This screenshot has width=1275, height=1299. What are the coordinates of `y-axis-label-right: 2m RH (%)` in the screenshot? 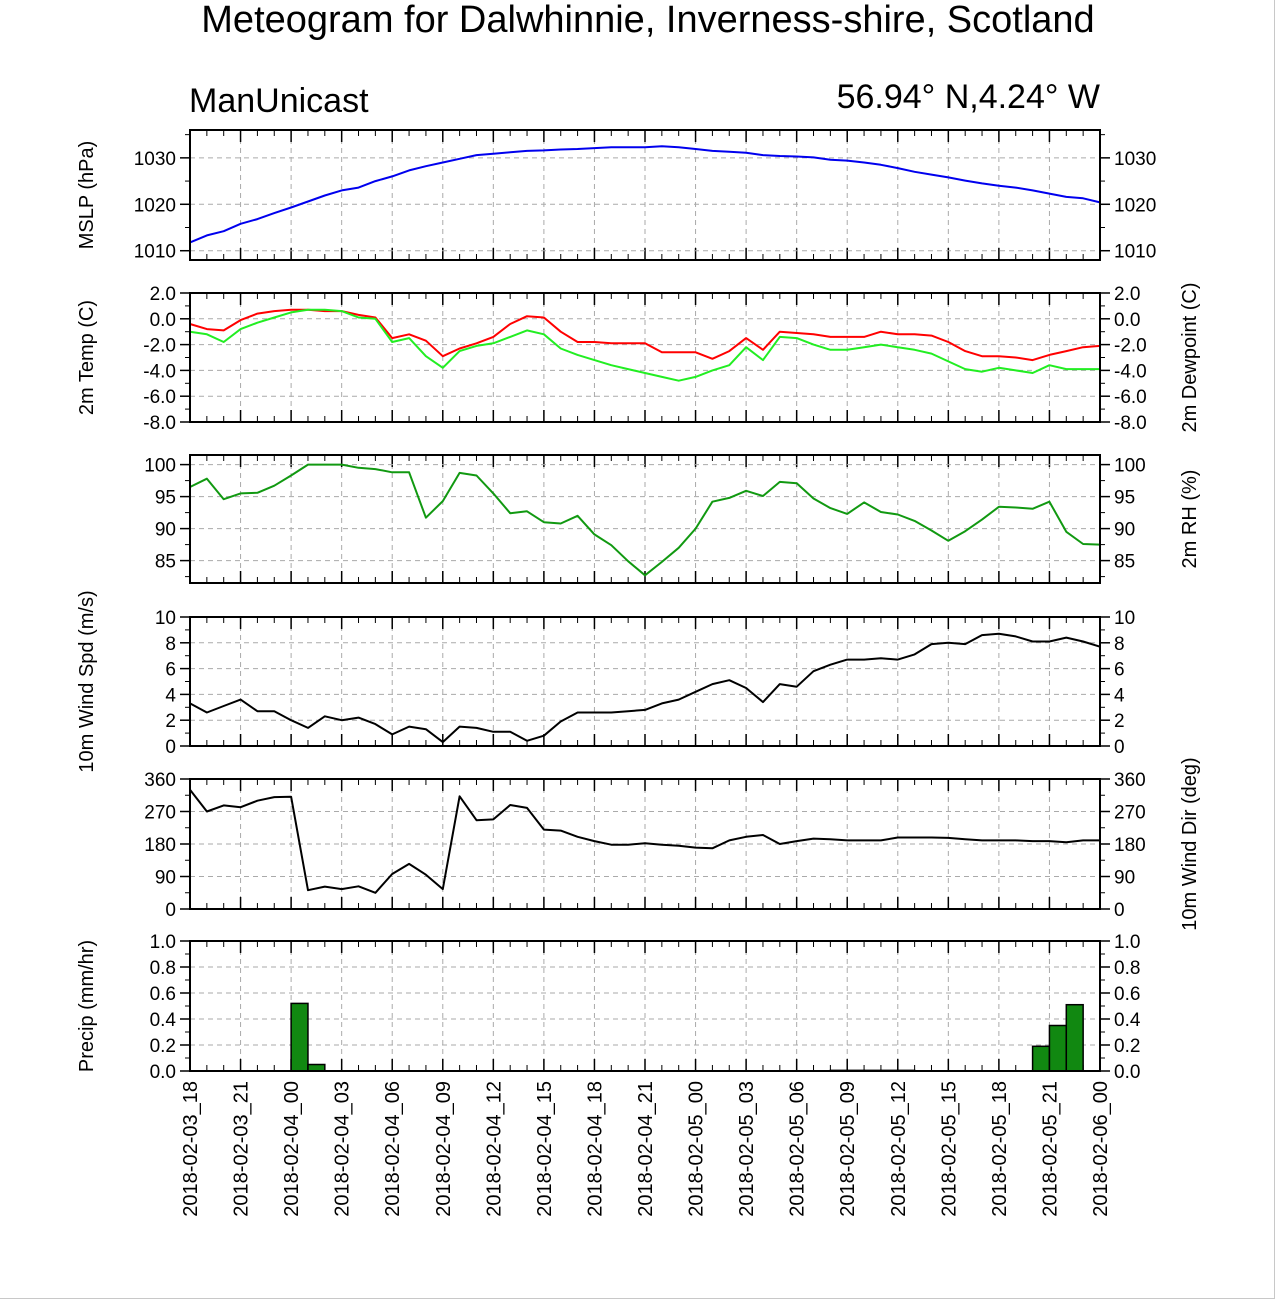 It's located at (1190, 519).